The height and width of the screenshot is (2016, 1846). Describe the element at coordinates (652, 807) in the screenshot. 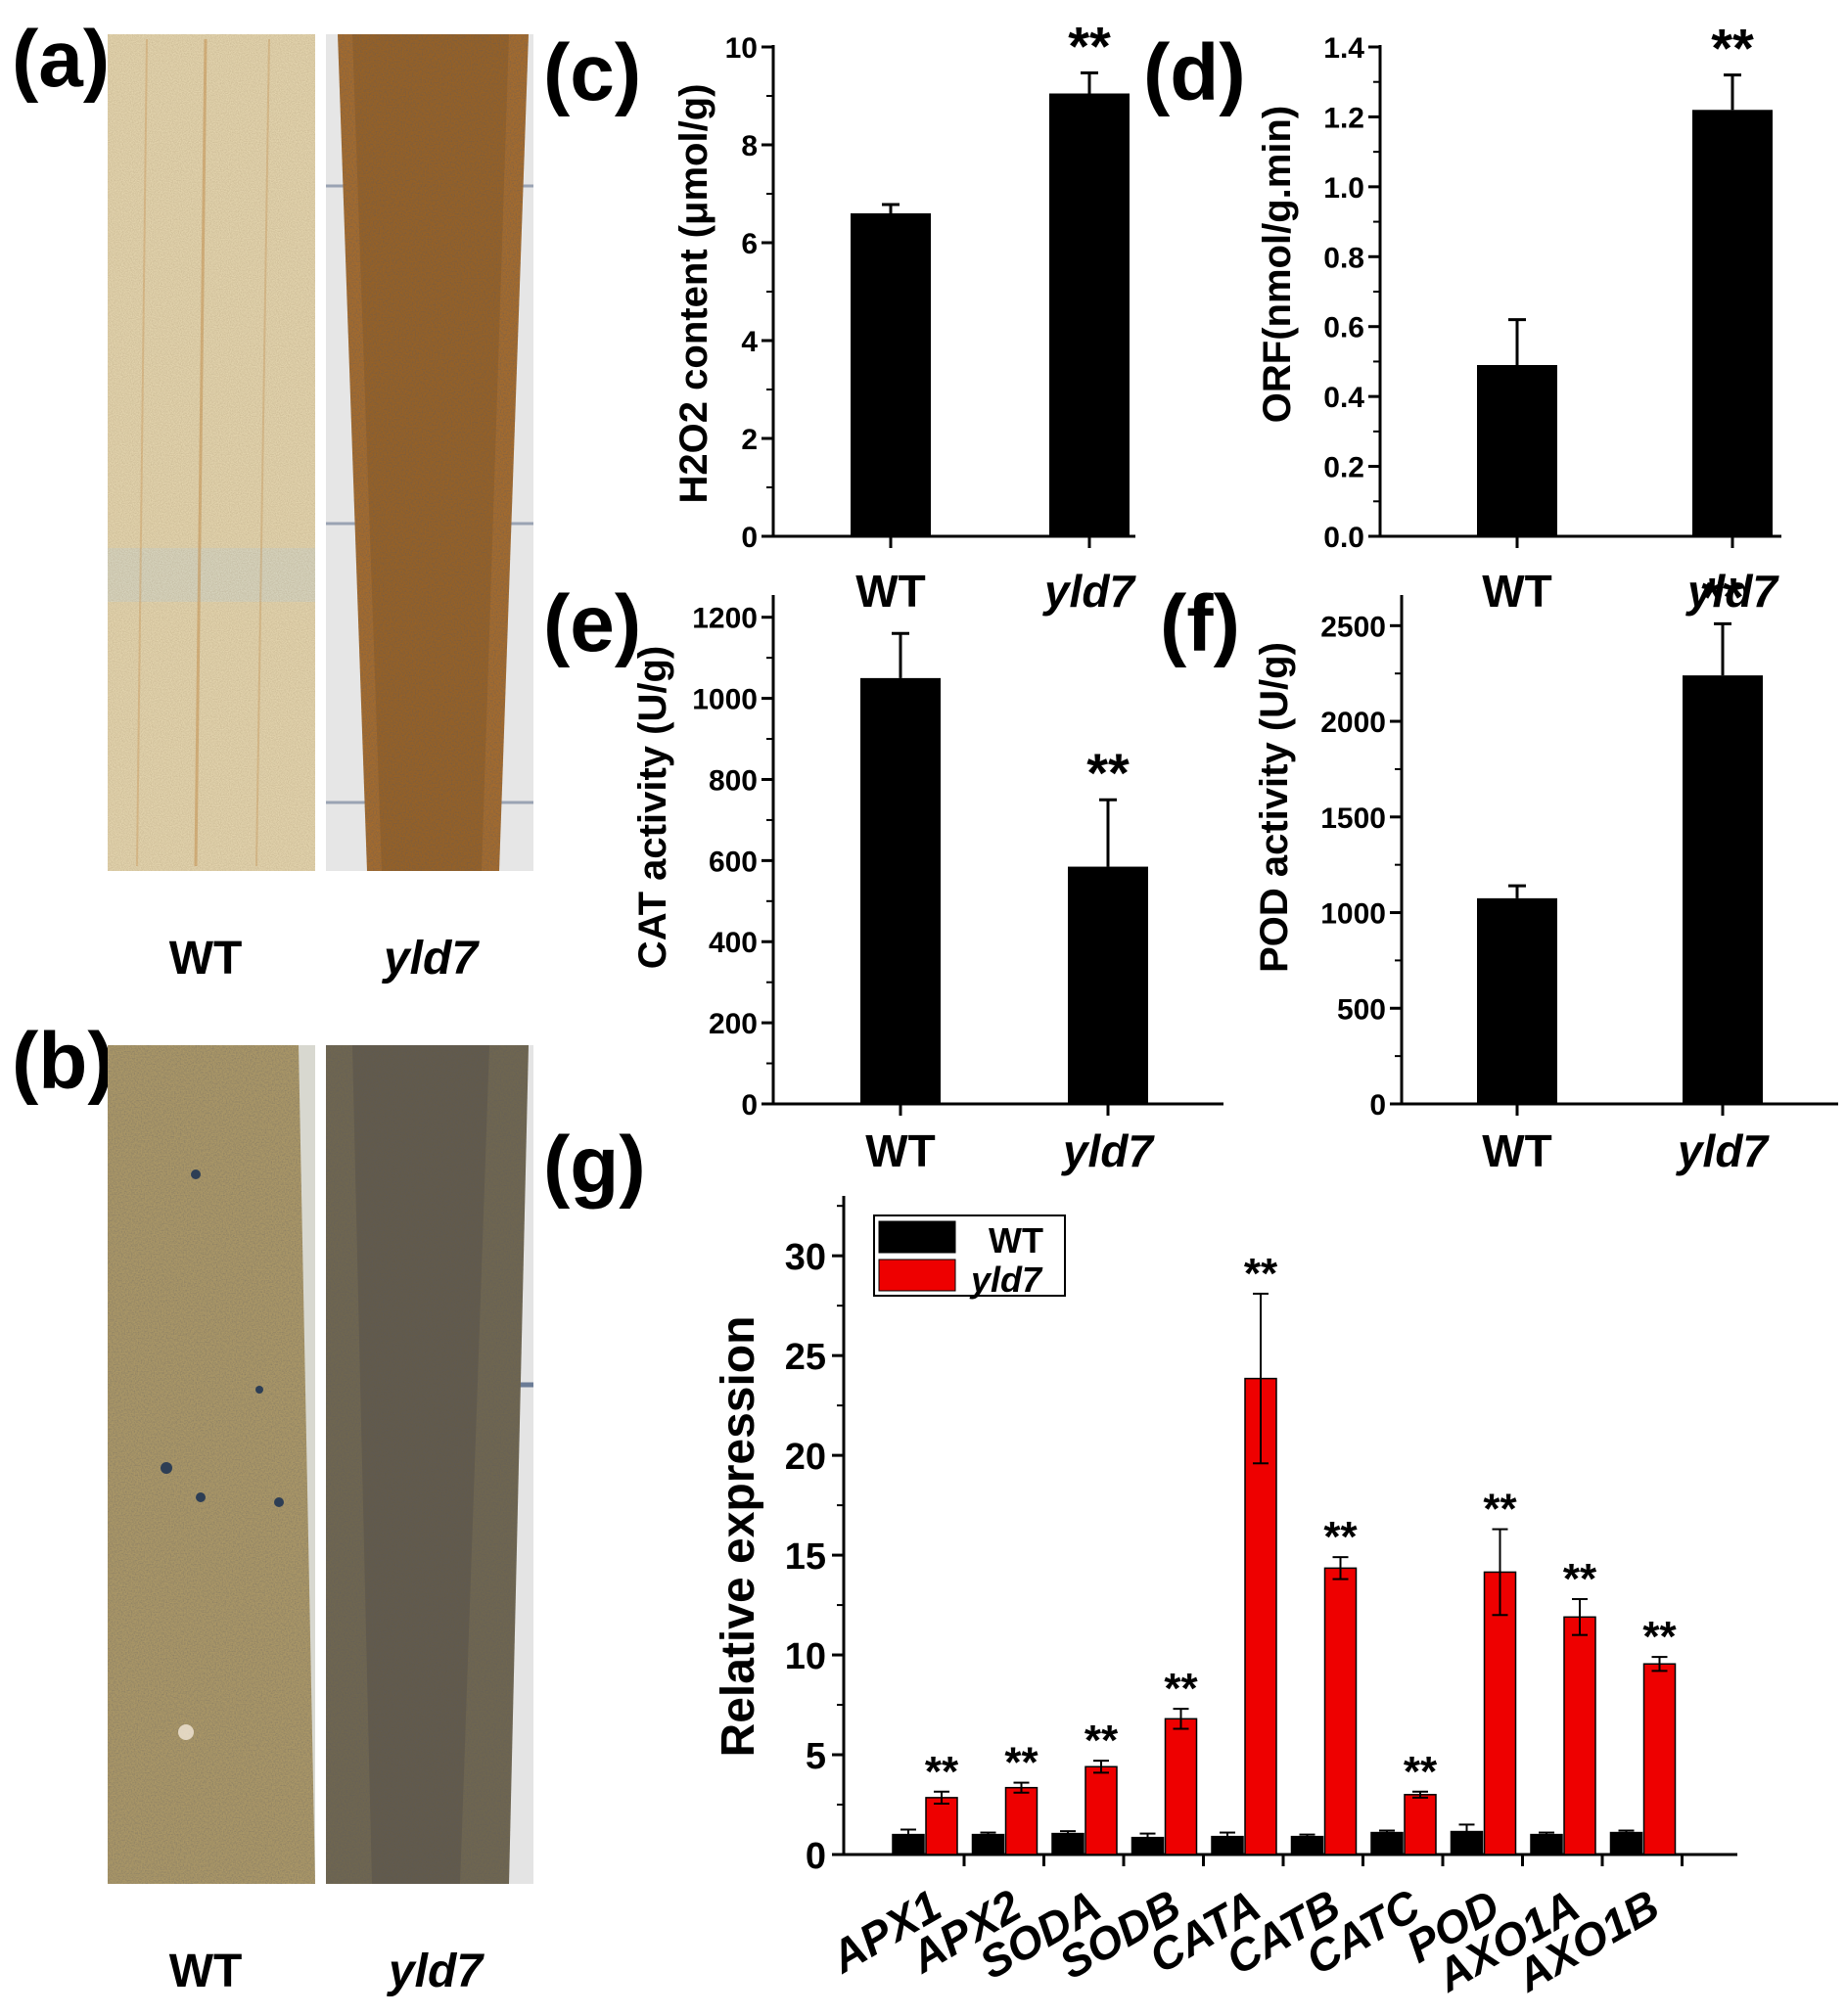

I see `chart-e-ylabel: CAT activity (U/g)` at that location.